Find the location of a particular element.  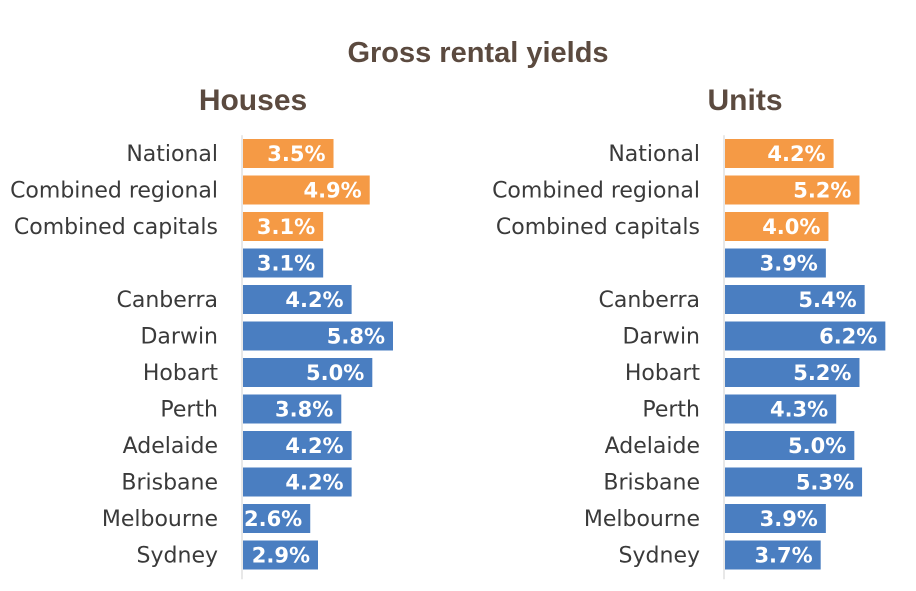

value-label: 5.8% is located at coordinates (356, 337).